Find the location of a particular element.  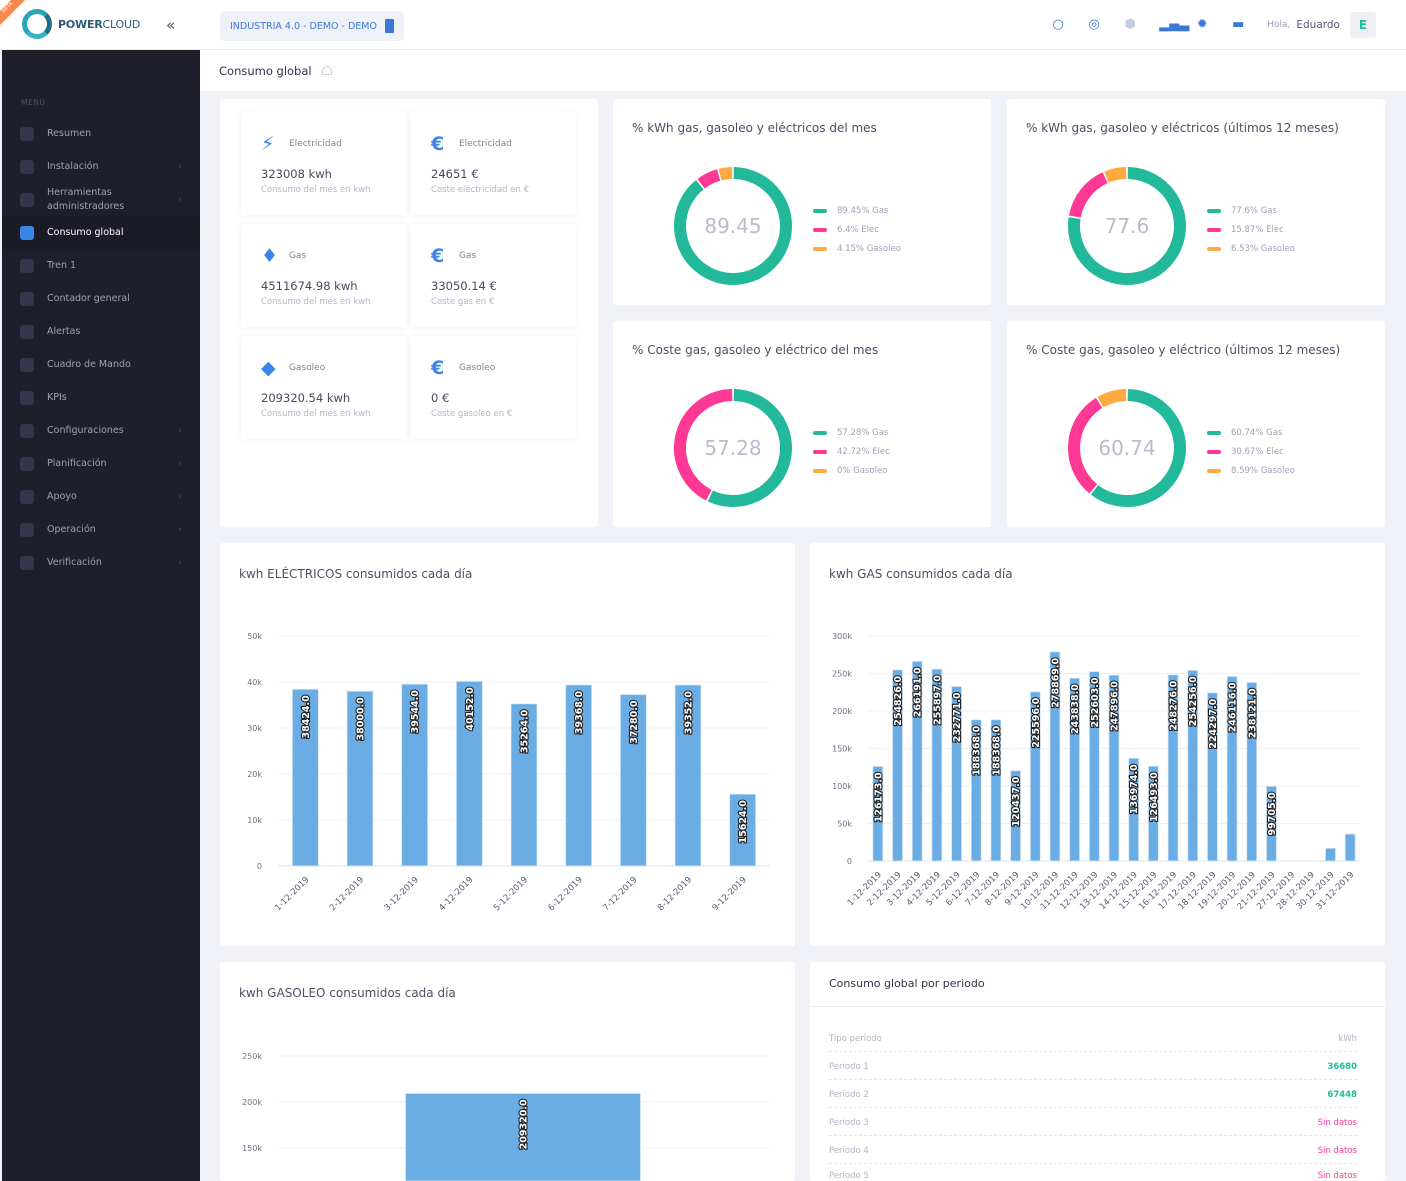

chart-title: % kWh gas, gasoleo y eléctricos del mes is located at coordinates (754, 128).